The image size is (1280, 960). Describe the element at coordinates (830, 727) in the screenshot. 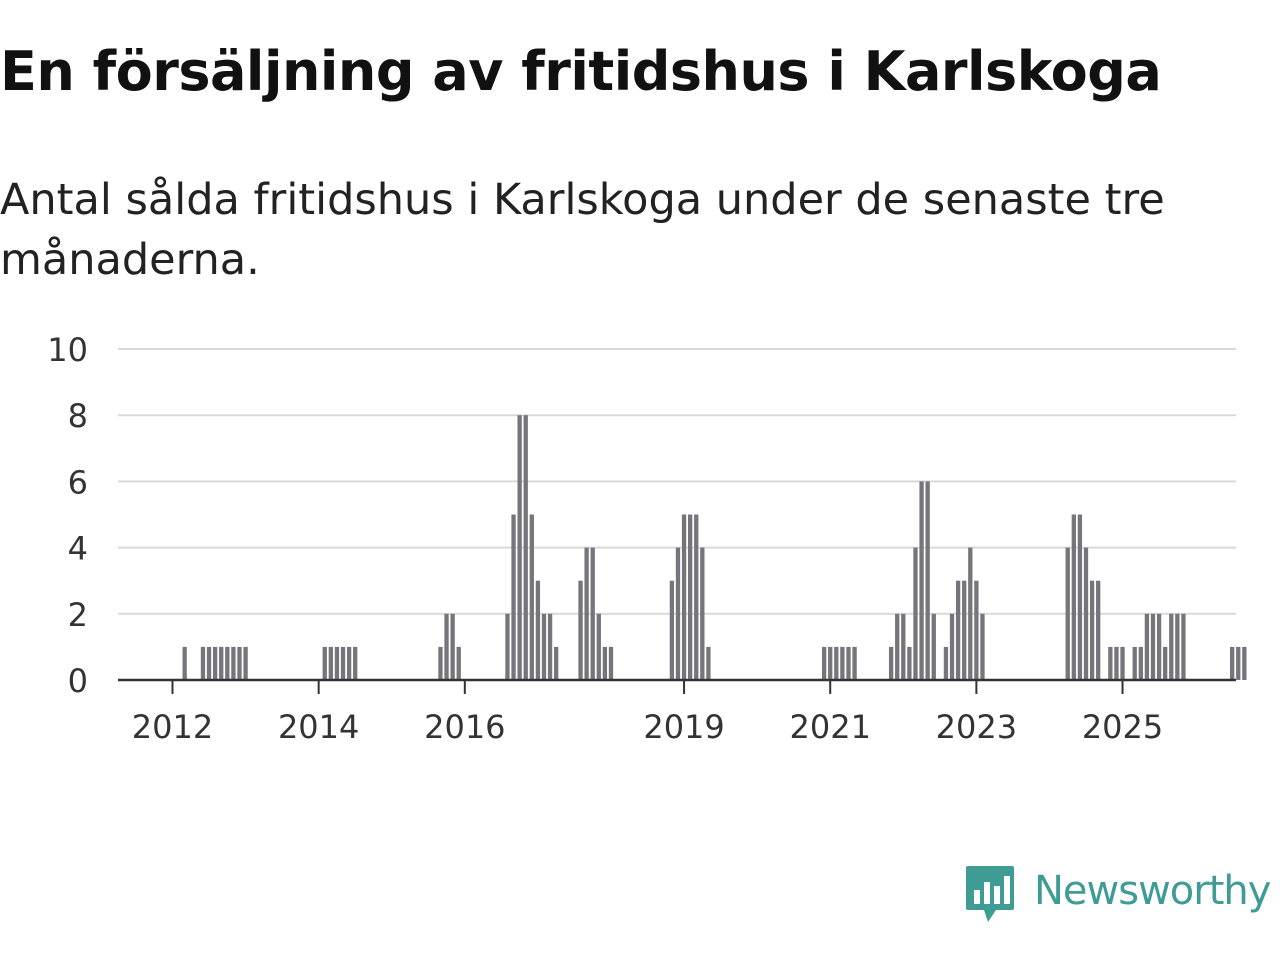

I see `x-tick-label: 2021` at that location.